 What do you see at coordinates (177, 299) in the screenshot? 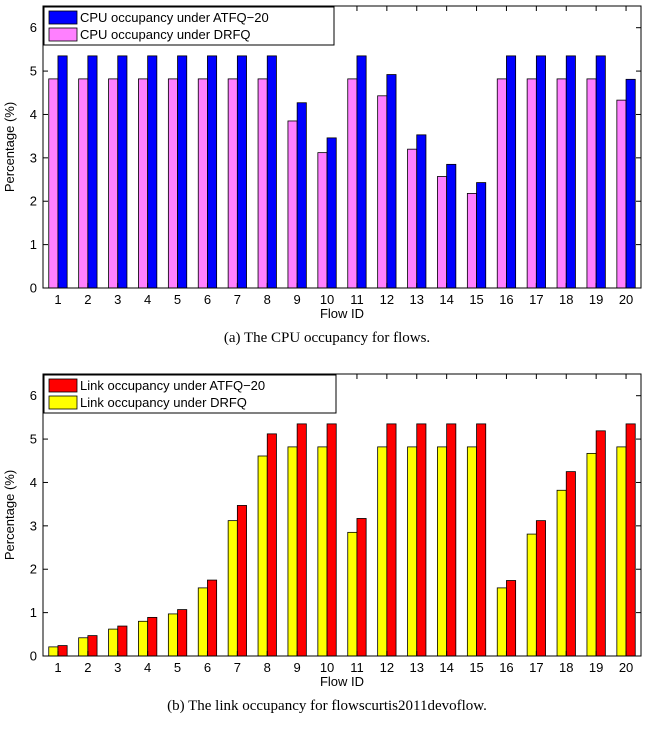
I see `x-tick-label: 5` at bounding box center [177, 299].